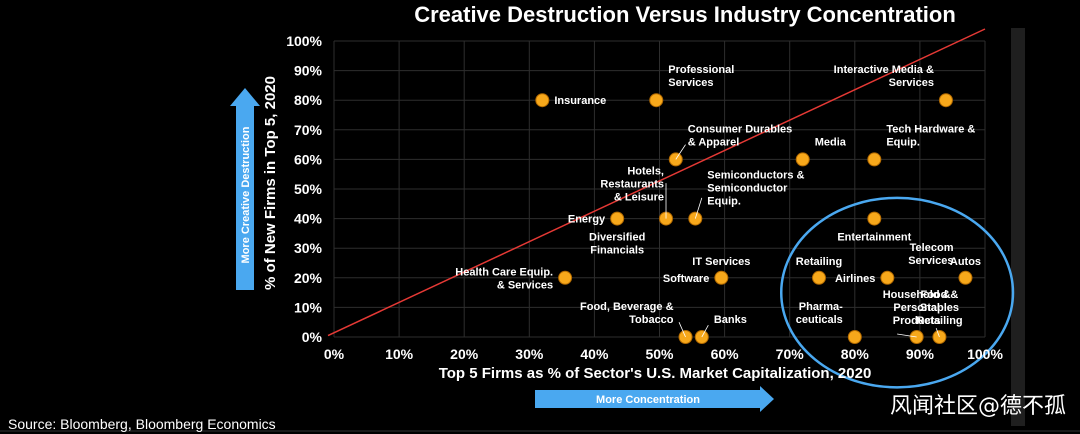 The width and height of the screenshot is (1080, 434). I want to click on vertical-arrow-label: More Creative Destruction, so click(246, 194).